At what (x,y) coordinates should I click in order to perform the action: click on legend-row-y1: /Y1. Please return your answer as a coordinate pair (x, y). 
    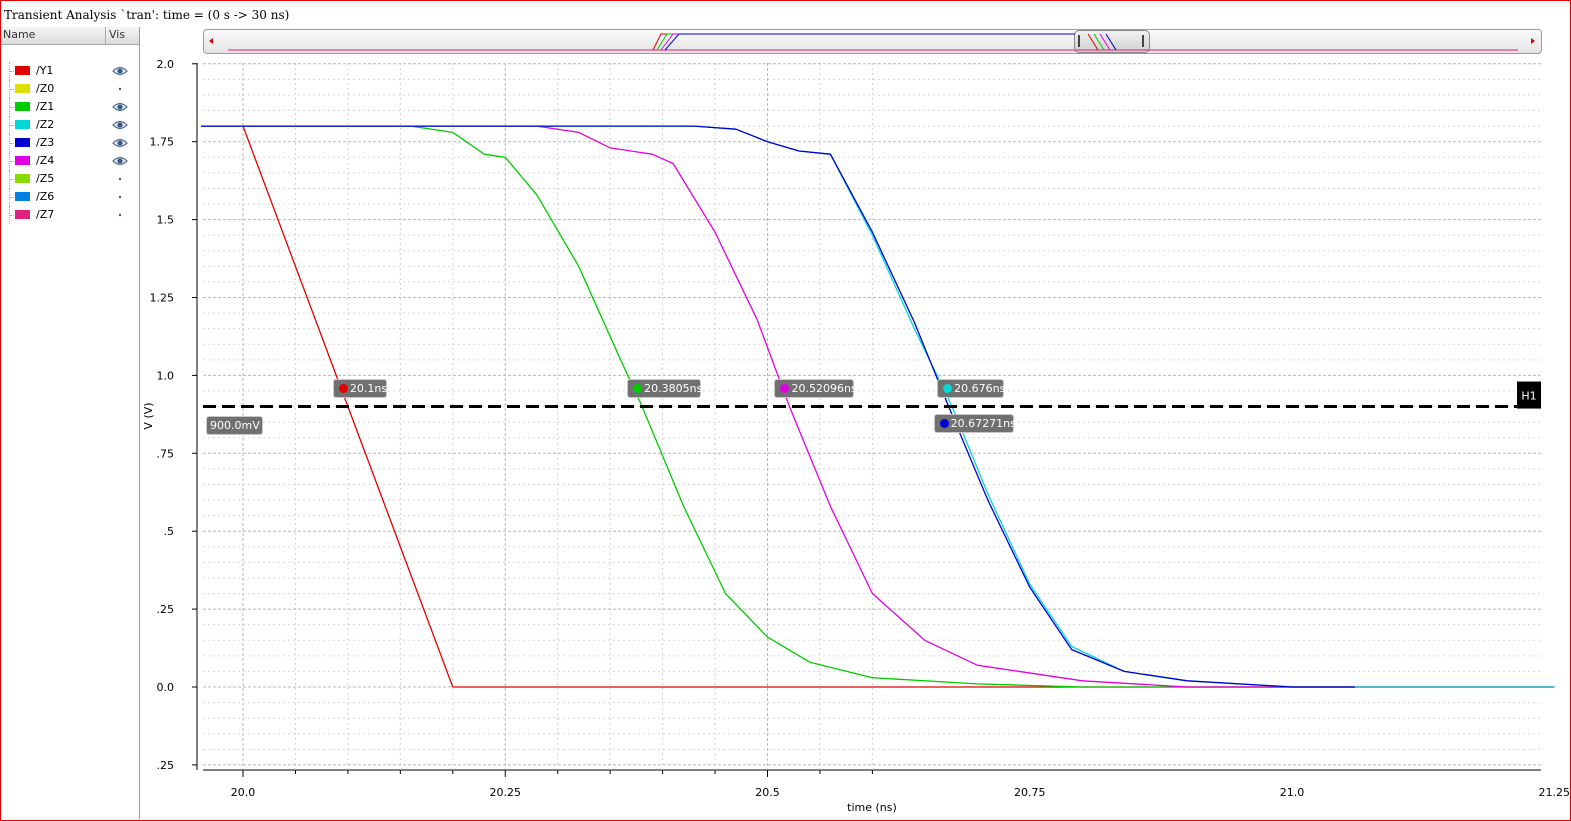
    Looking at the image, I should click on (70, 71).